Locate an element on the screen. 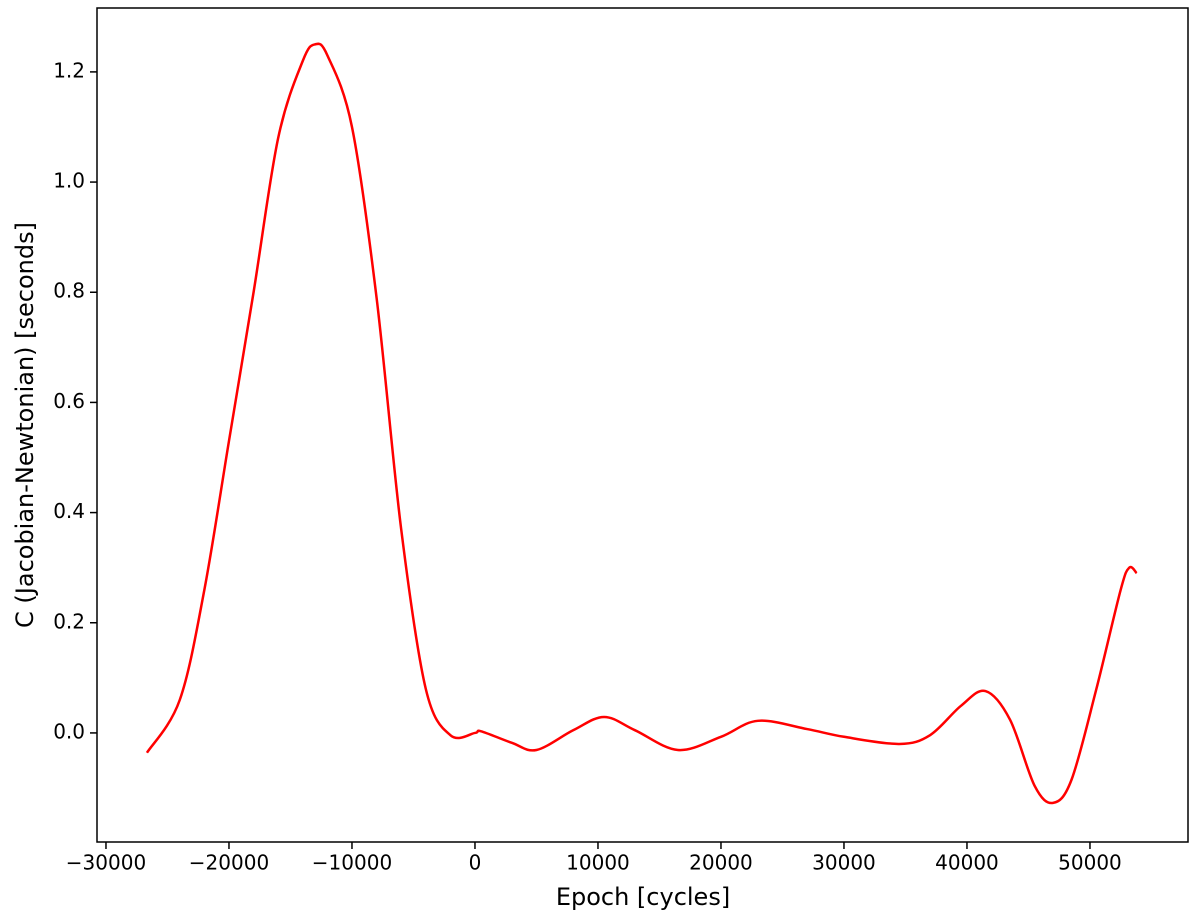 The image size is (1200, 921). x-tick-label: −20000 is located at coordinates (229, 863).